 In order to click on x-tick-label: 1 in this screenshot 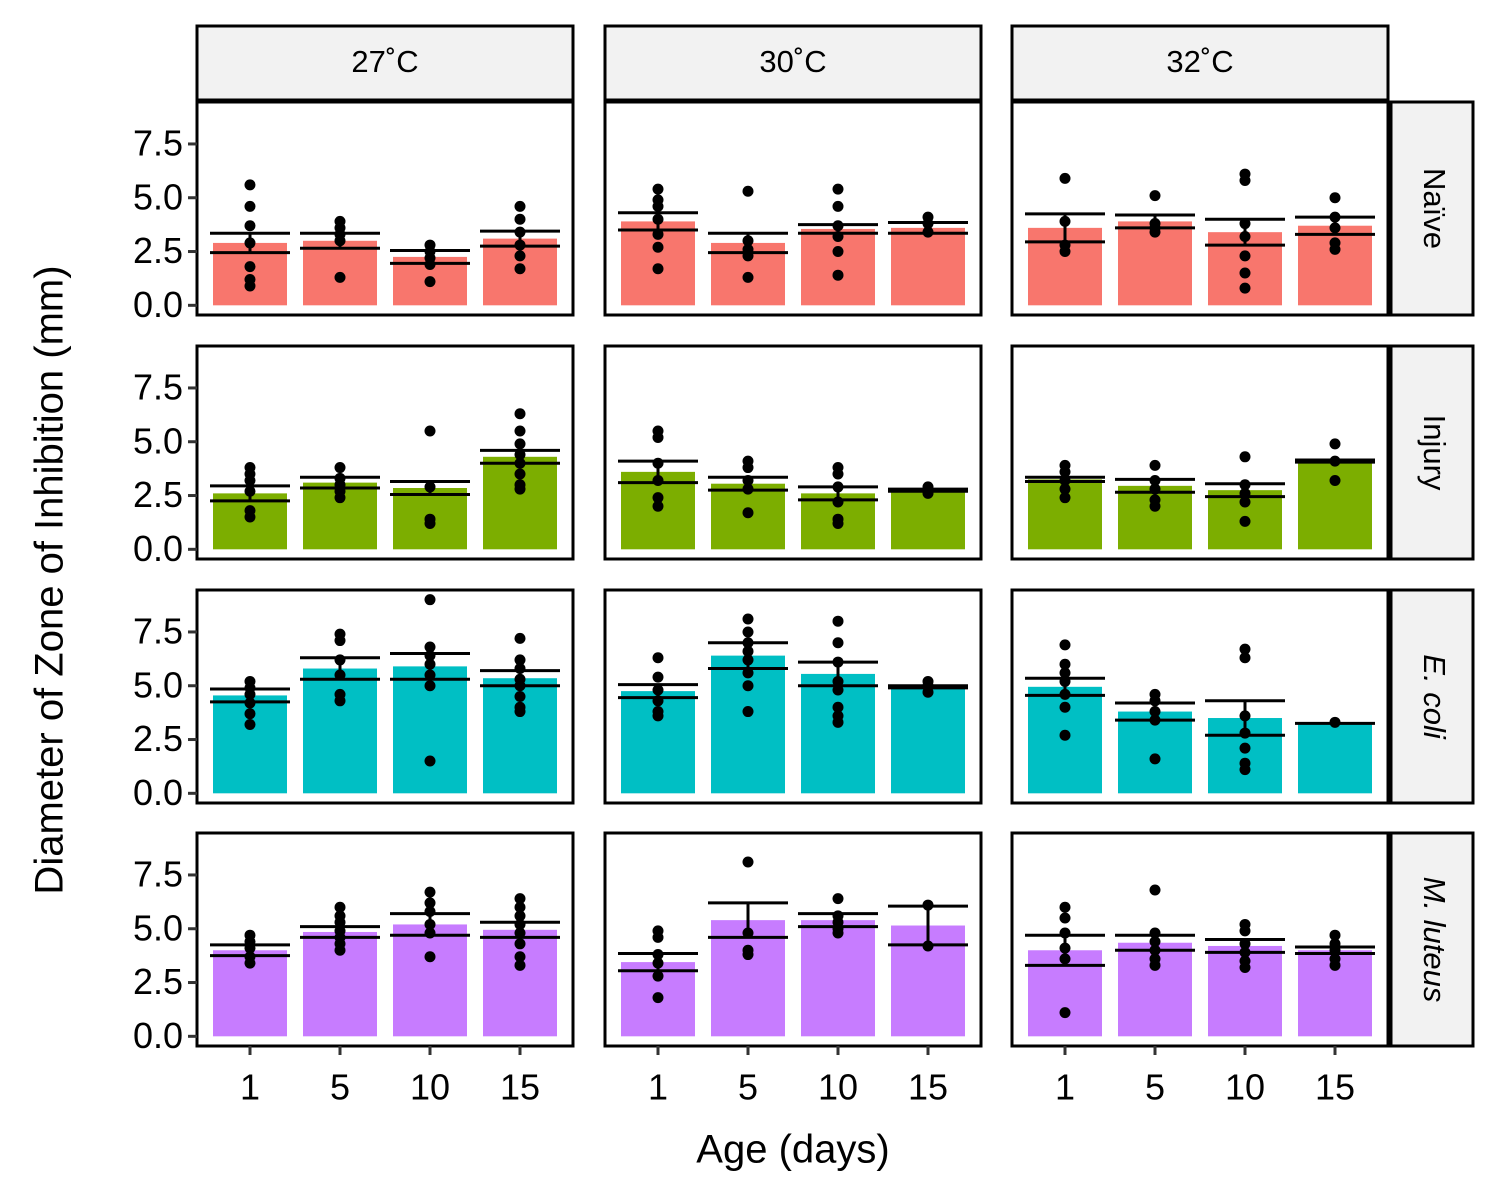, I will do `click(1065, 1087)`.